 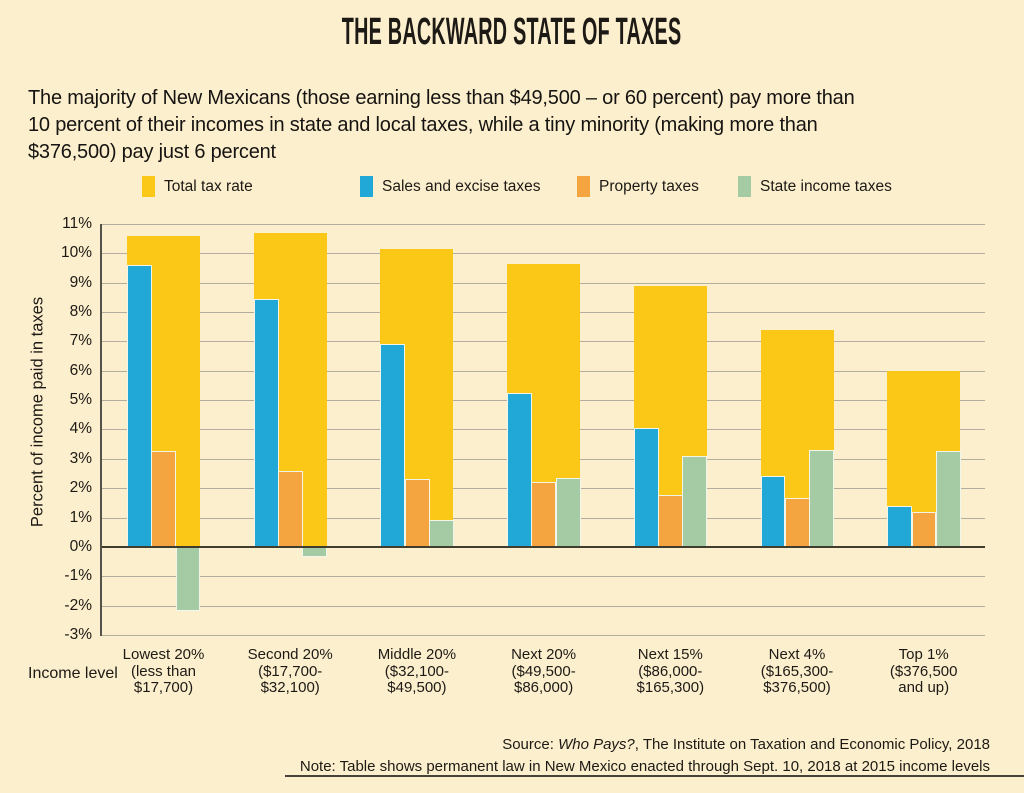 I want to click on subtitle-line-3: $376,500) pay just 6 percent, so click(x=152, y=152).